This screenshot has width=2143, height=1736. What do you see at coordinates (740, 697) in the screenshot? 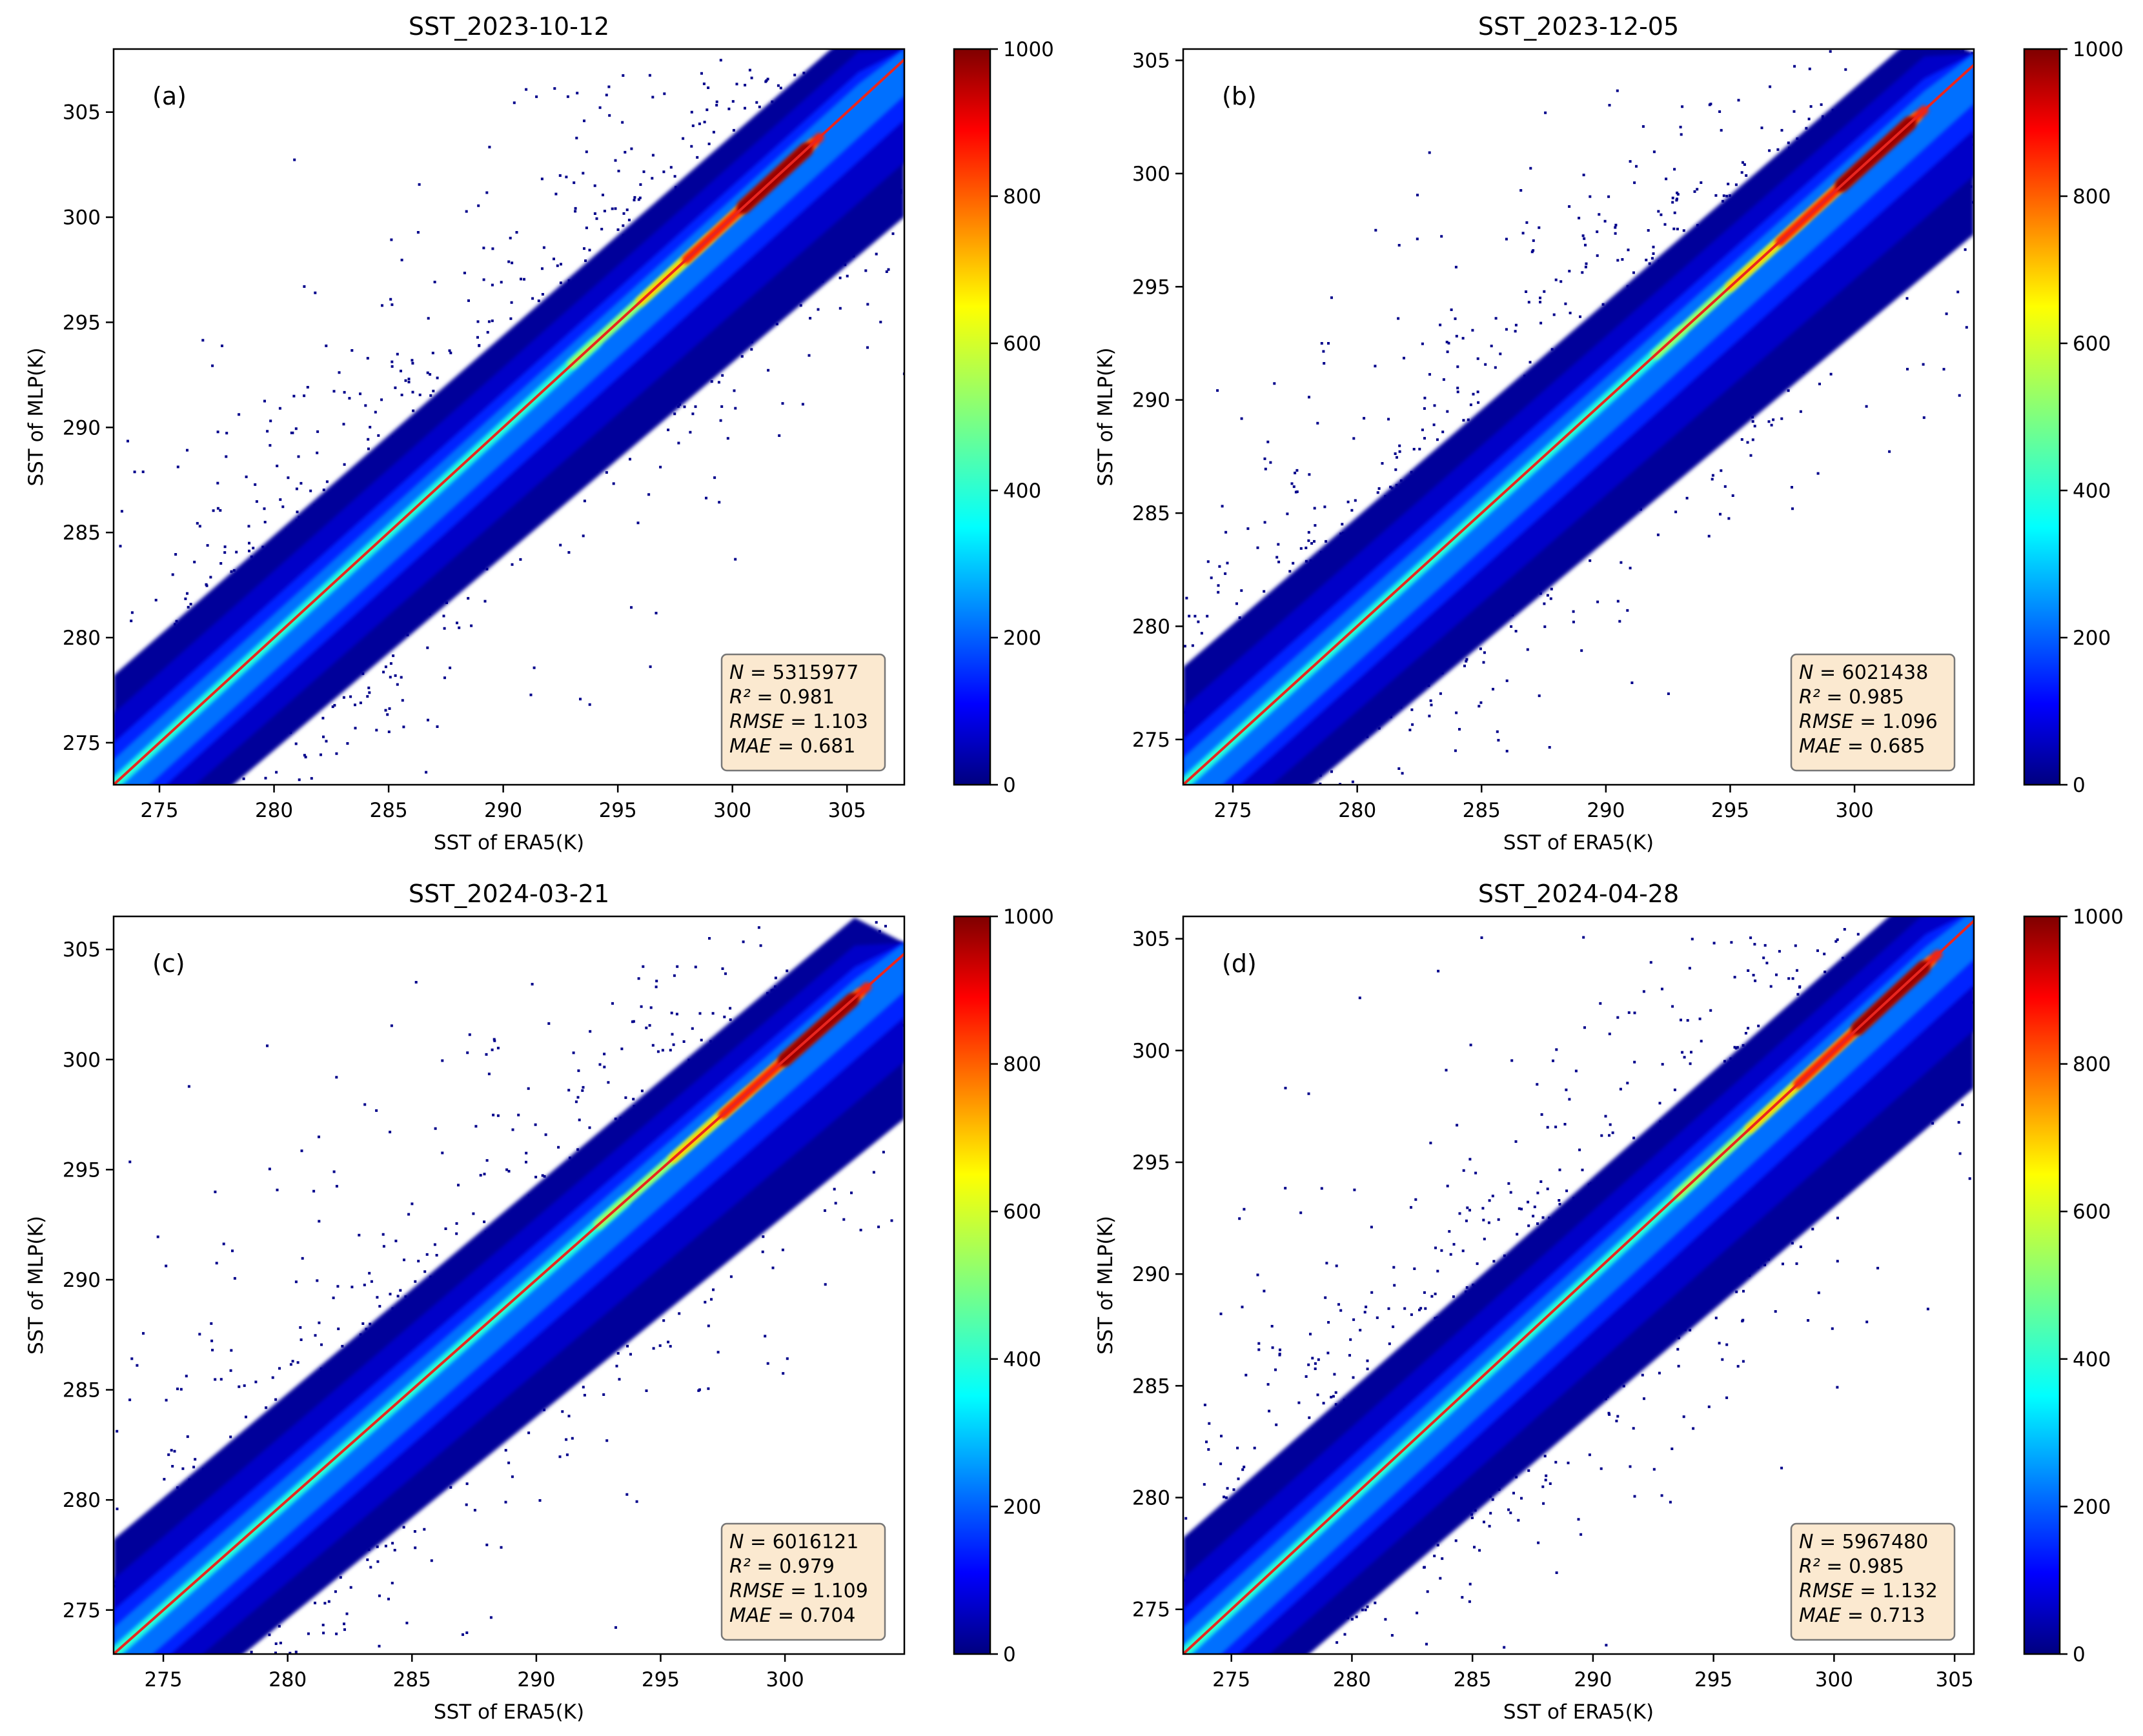
I see `stat-name: R²` at bounding box center [740, 697].